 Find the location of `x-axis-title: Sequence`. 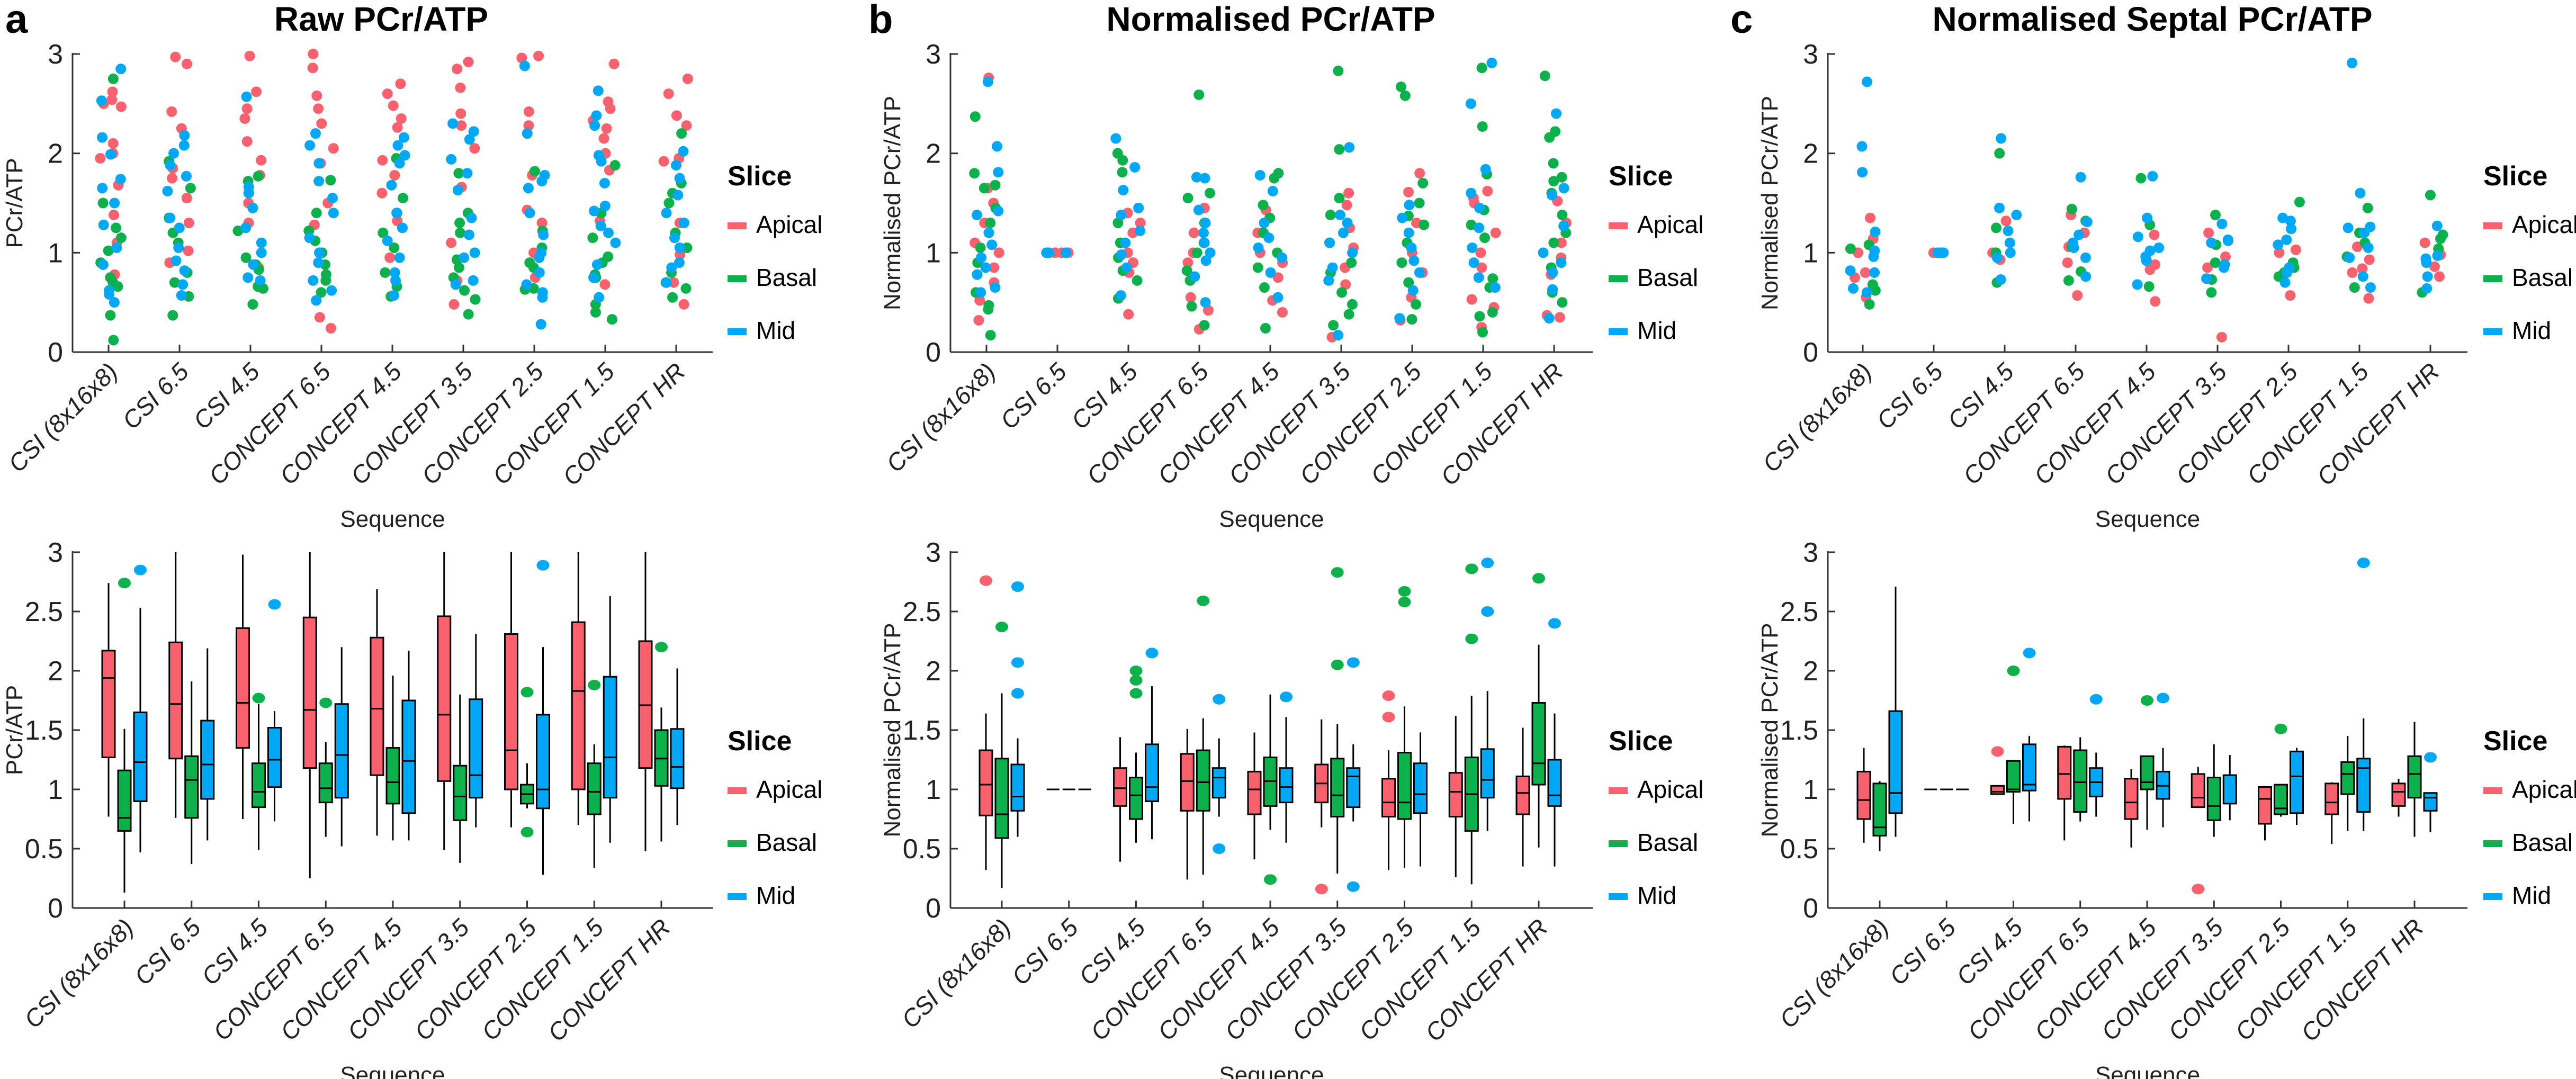

x-axis-title: Sequence is located at coordinates (2147, 1070).